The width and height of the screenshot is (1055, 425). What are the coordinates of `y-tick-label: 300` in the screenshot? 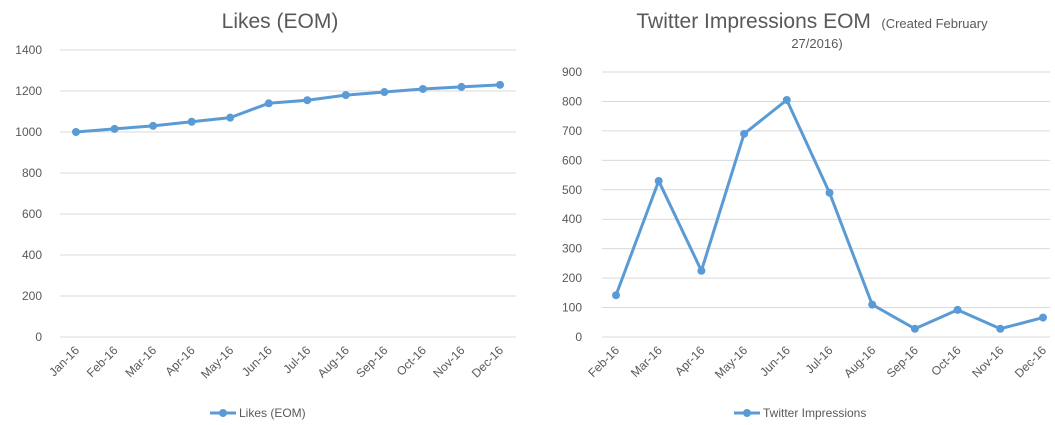 It's located at (572, 249).